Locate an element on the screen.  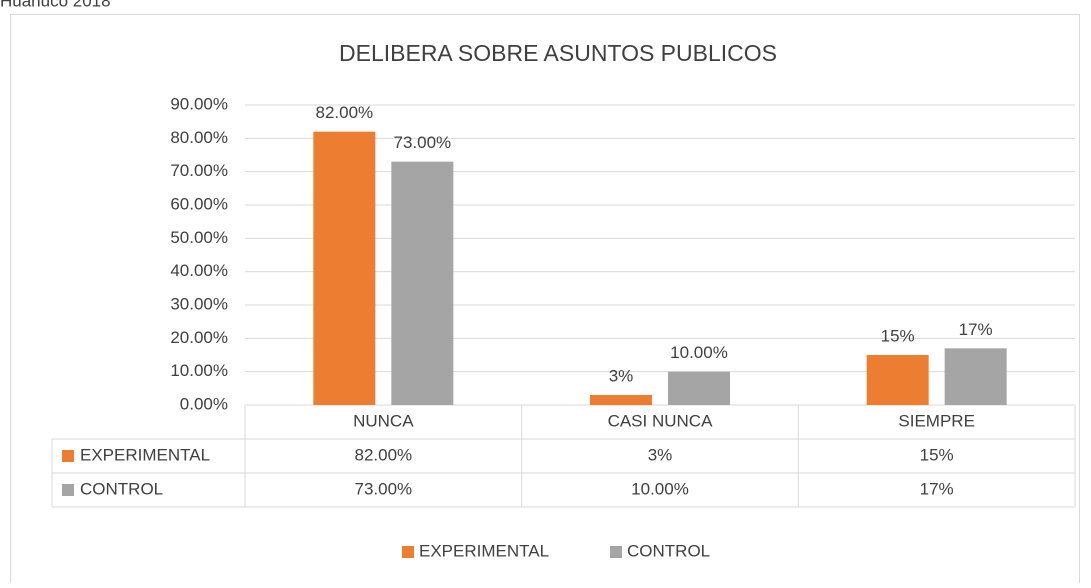
table-cell: 3% is located at coordinates (660, 454).